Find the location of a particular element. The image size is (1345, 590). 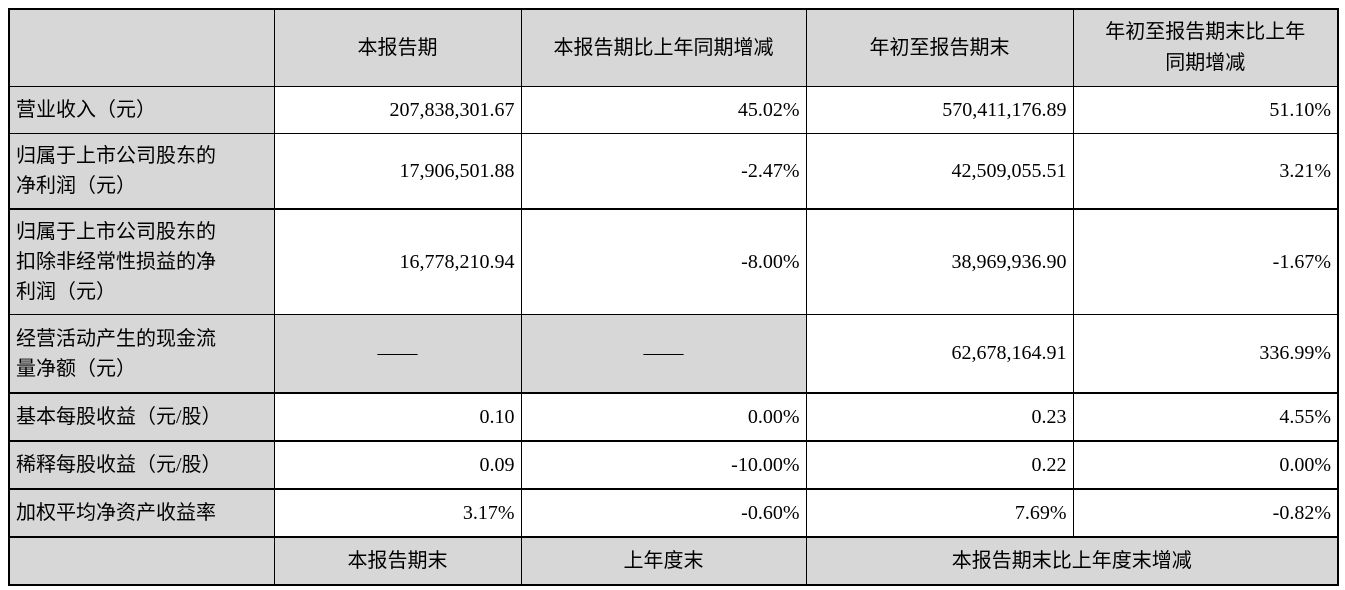

value-current-yoy-dash: —— is located at coordinates (663, 354).